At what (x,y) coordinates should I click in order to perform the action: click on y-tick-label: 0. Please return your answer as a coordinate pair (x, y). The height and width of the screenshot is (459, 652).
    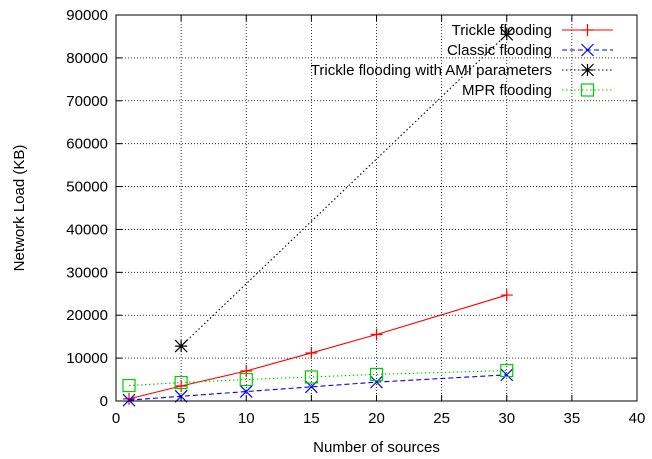
    Looking at the image, I should click on (104, 401).